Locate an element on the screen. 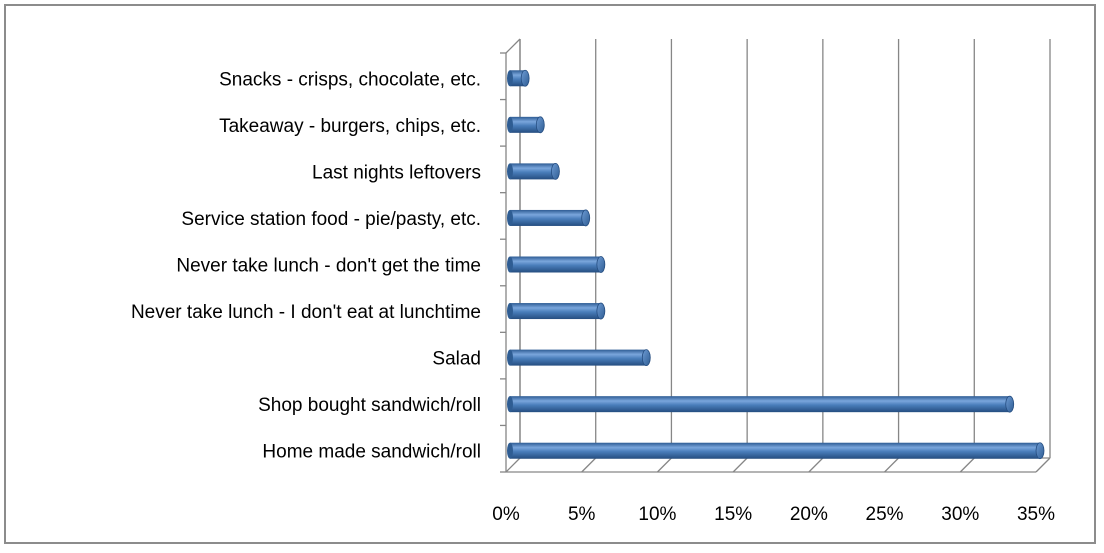  x-tick-label: 5% is located at coordinates (582, 514).